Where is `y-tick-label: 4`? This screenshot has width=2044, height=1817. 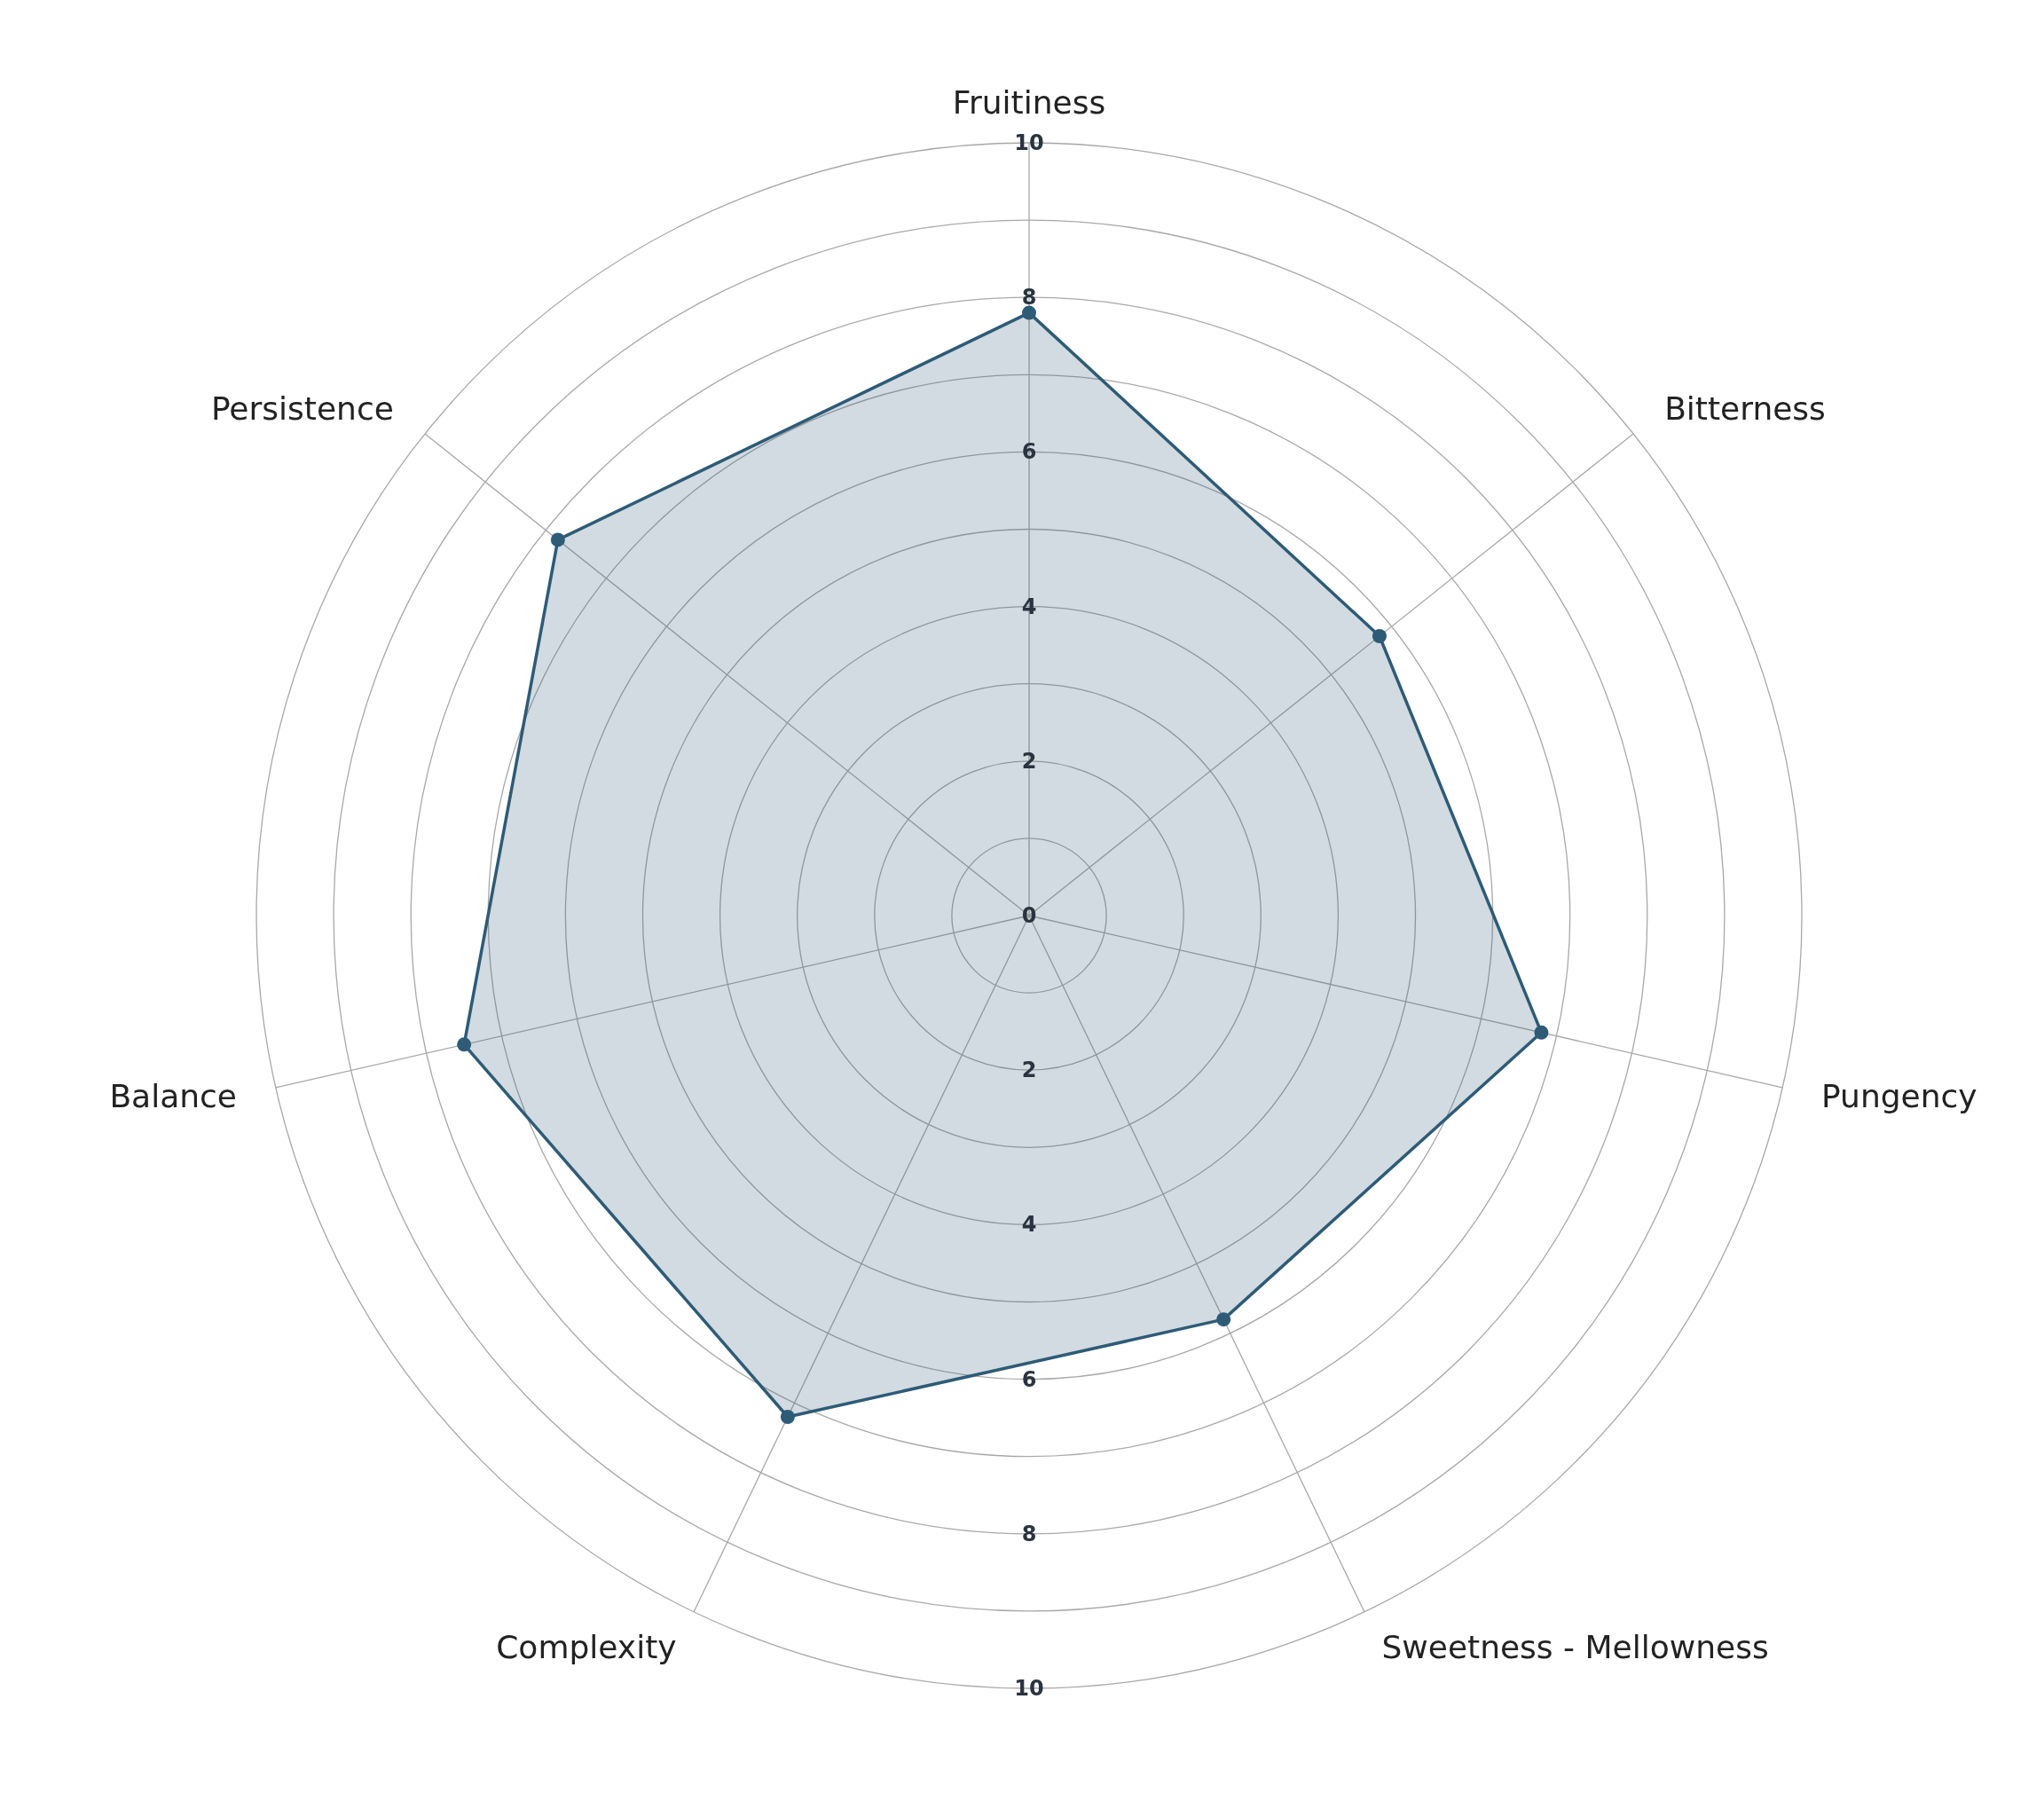 y-tick-label: 4 is located at coordinates (1029, 606).